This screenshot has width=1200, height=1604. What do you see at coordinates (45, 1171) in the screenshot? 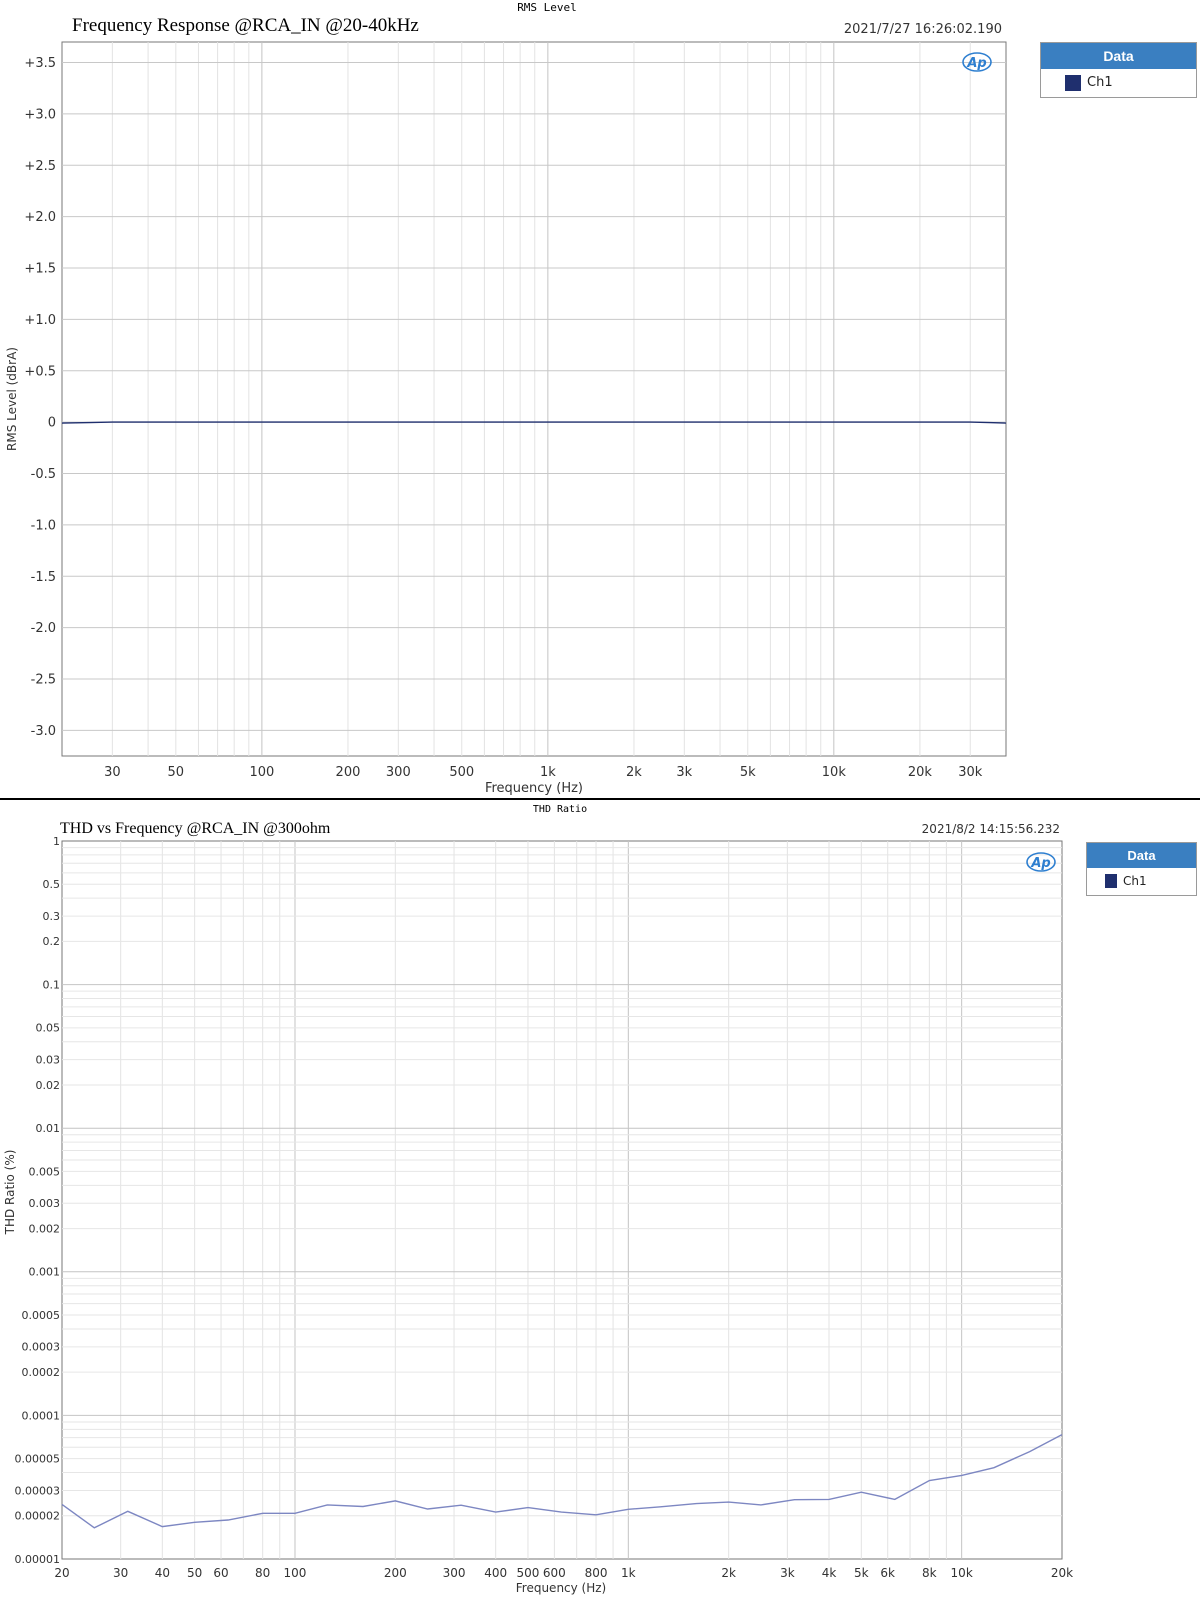
I see `y-tick-label: 0.005` at bounding box center [45, 1171].